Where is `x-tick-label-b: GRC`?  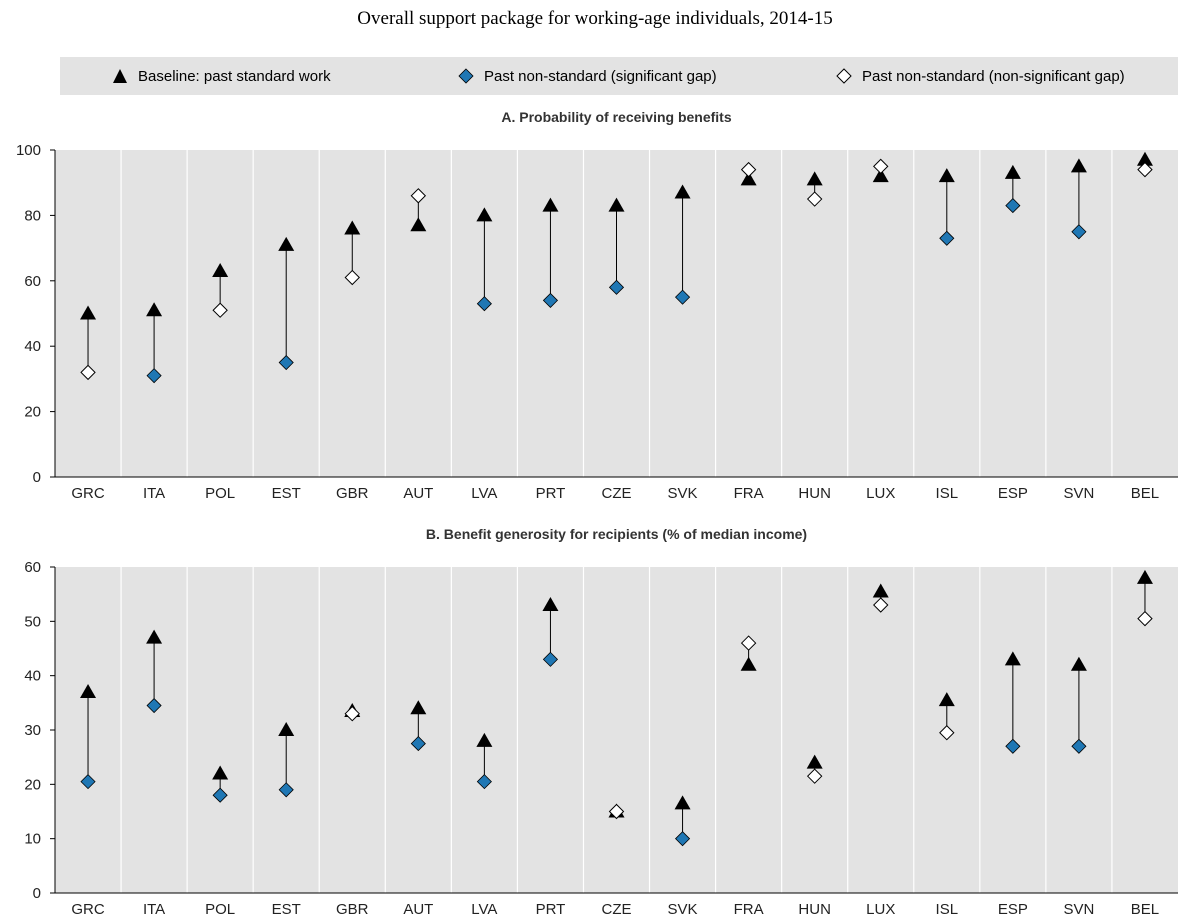 x-tick-label-b: GRC is located at coordinates (88, 909).